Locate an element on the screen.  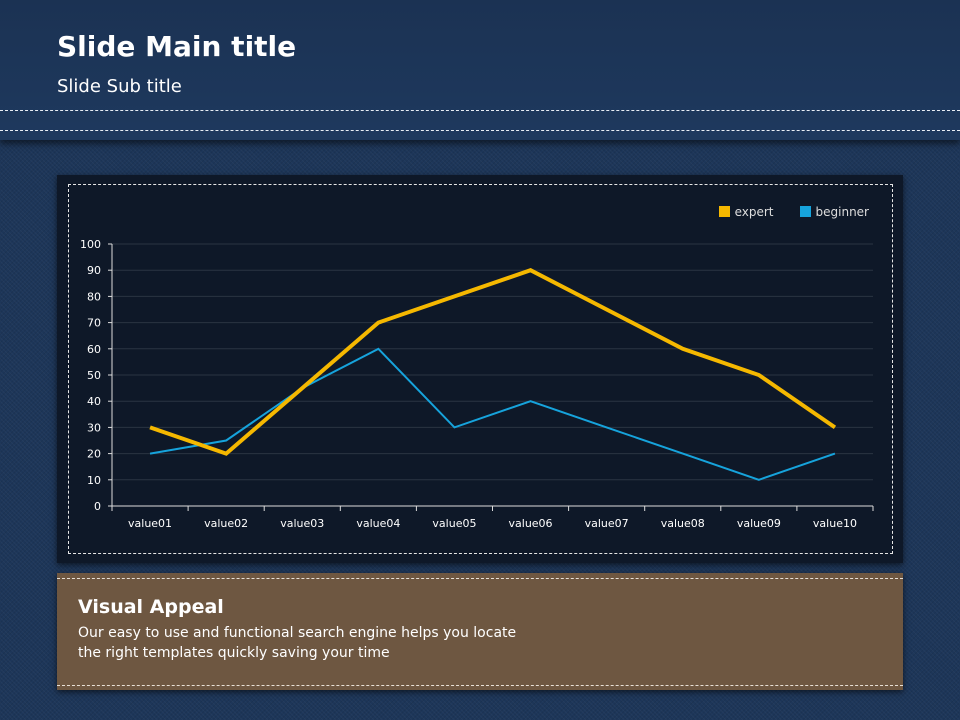
series-line-beginner is located at coordinates (492, 414).